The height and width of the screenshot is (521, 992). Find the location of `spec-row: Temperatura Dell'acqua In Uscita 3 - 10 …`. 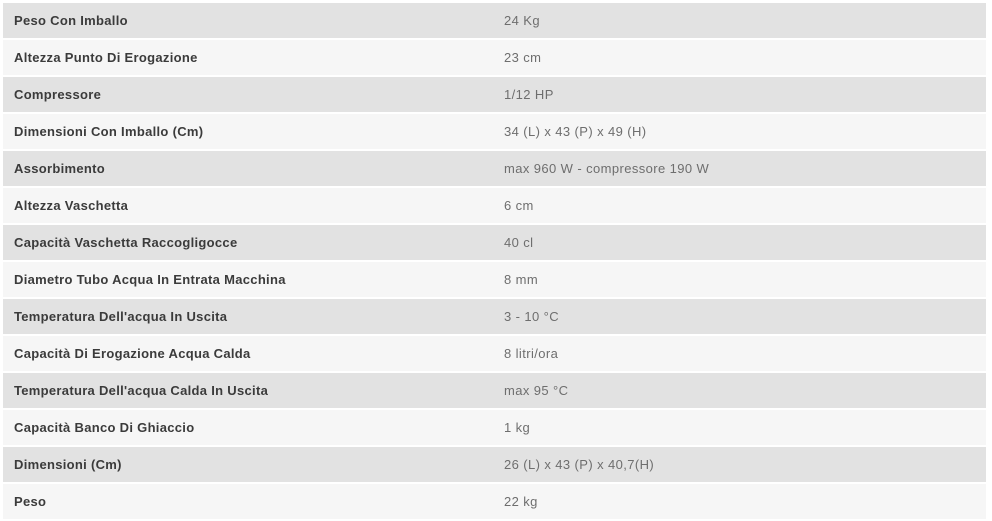

spec-row: Temperatura Dell'acqua In Uscita 3 - 10 … is located at coordinates (494, 316).